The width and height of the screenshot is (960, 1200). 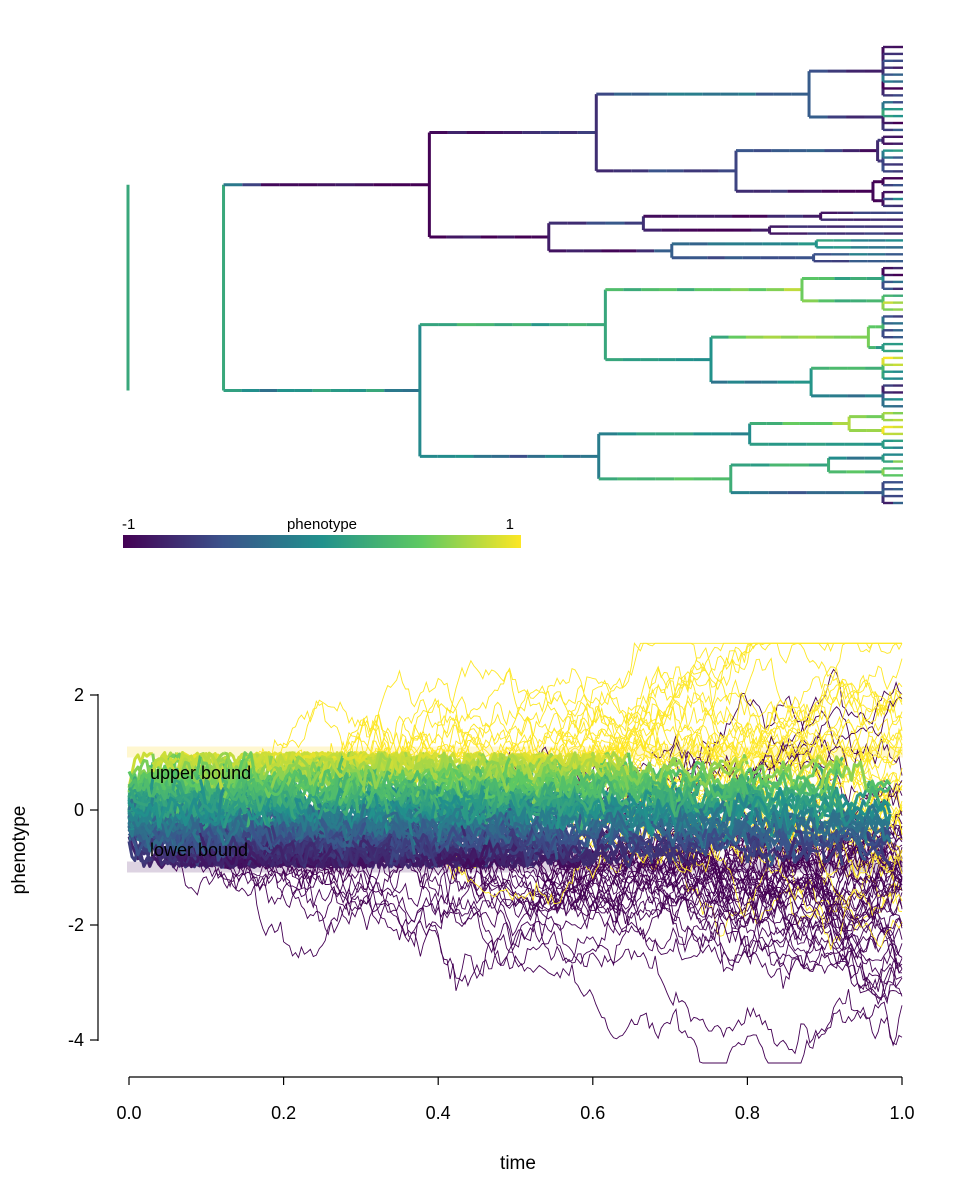 I want to click on legend-min-label: -1, so click(x=128, y=524).